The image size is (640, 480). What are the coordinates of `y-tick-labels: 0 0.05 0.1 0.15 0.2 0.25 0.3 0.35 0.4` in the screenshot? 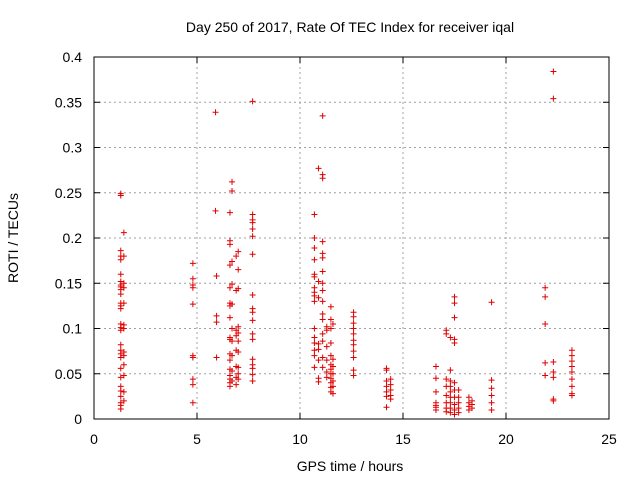 It's located at (68, 238).